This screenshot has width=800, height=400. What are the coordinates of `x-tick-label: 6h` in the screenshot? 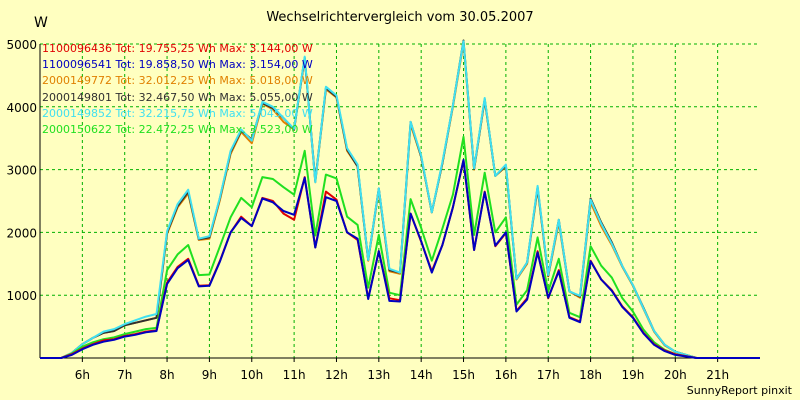 It's located at (82, 375).